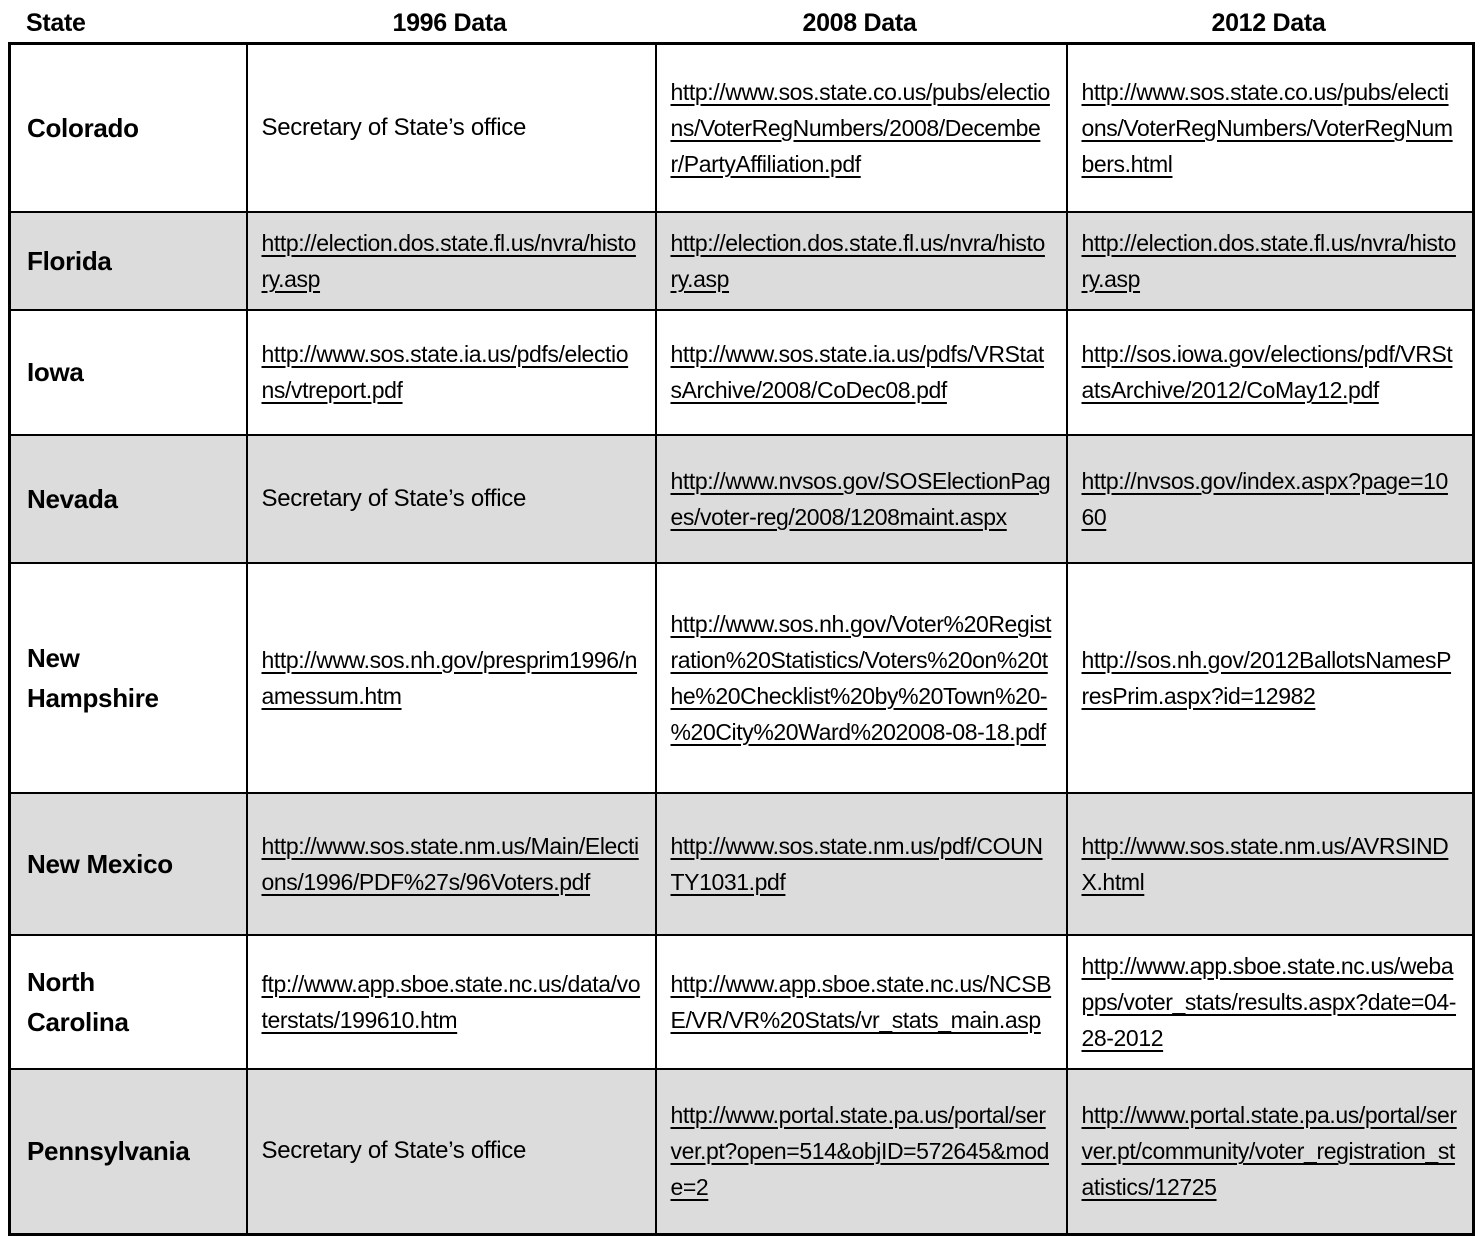 This screenshot has height=1236, width=1480. I want to click on state-name: Iowa, so click(128, 372).